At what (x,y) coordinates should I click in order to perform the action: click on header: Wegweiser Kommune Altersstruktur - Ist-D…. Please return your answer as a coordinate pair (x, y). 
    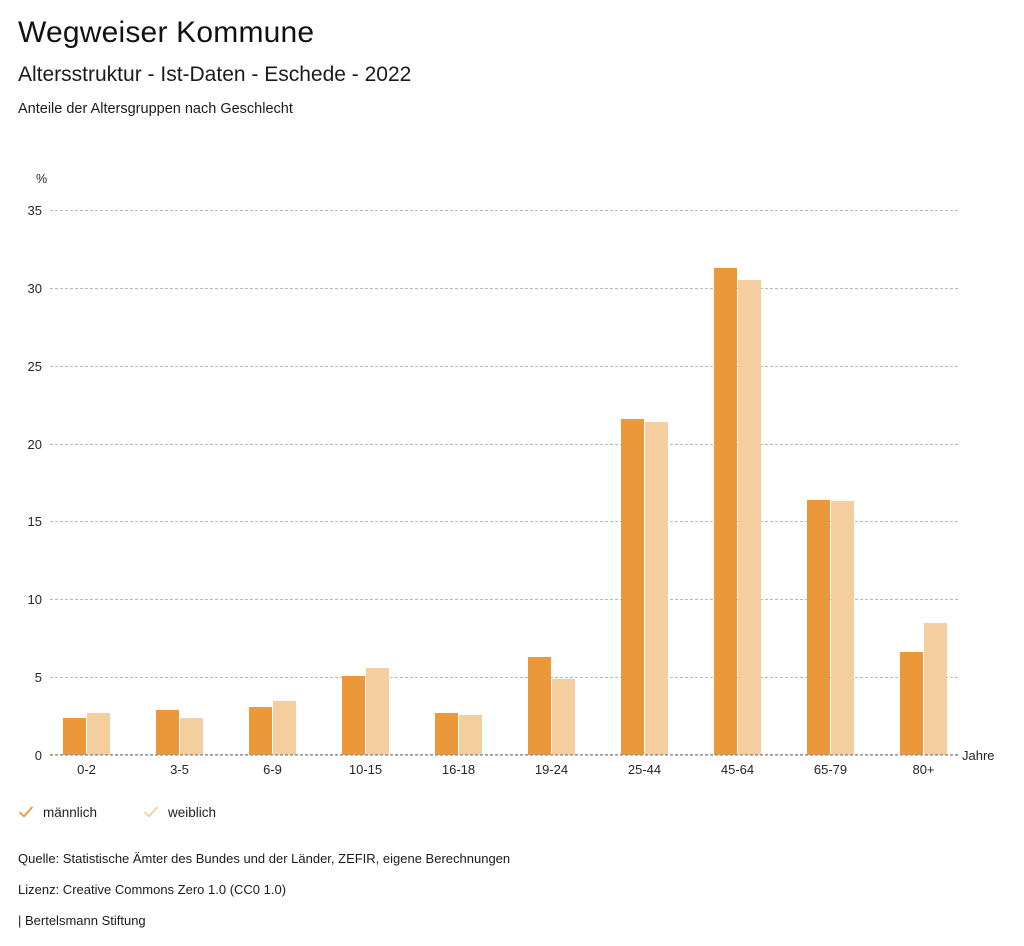
    Looking at the image, I should click on (508, 67).